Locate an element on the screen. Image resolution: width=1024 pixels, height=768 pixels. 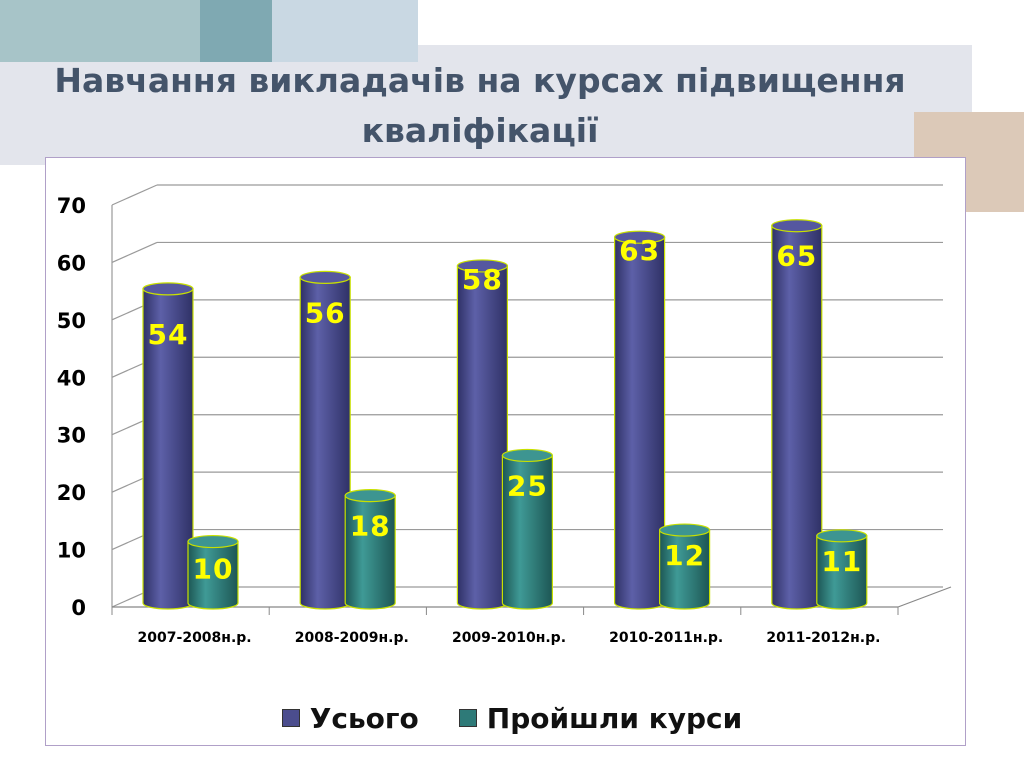
data-label: 25 is located at coordinates (527, 485).